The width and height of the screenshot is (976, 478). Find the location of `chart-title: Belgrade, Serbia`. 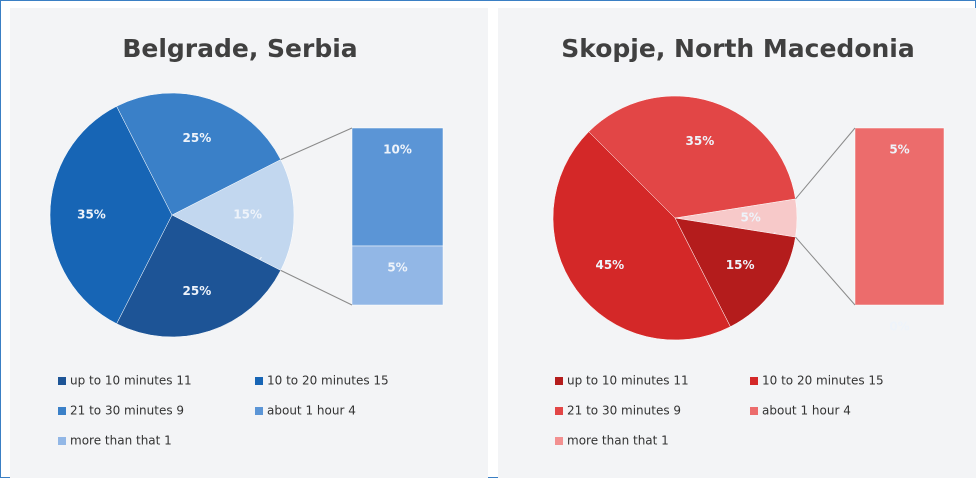

chart-title: Belgrade, Serbia is located at coordinates (239, 48).